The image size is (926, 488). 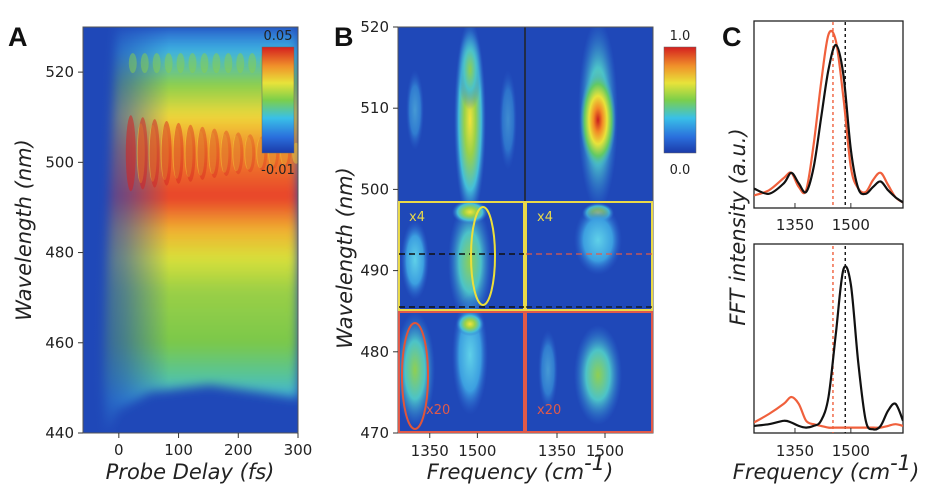 I want to click on panel-b-left-right-band, so click(x=508, y=120).